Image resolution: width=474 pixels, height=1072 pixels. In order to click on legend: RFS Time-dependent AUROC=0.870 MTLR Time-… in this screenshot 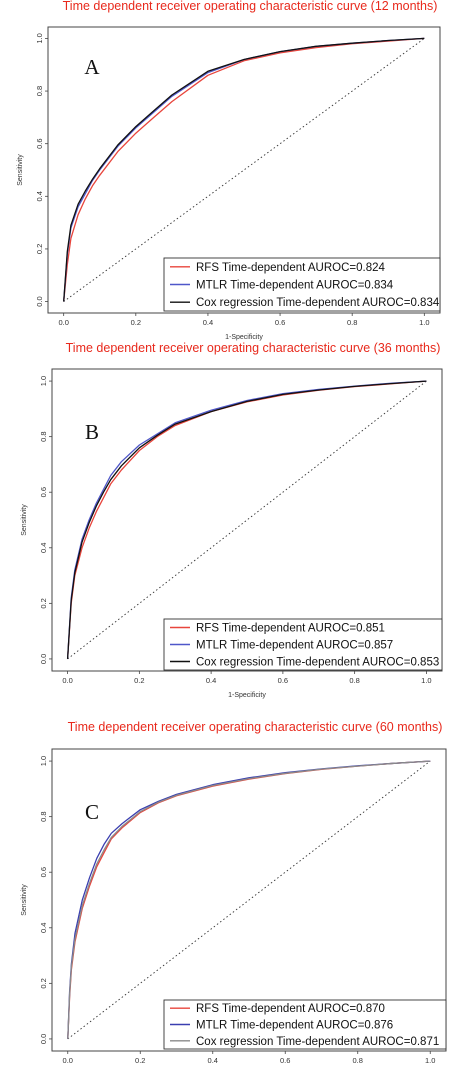, I will do `click(305, 1024)`.